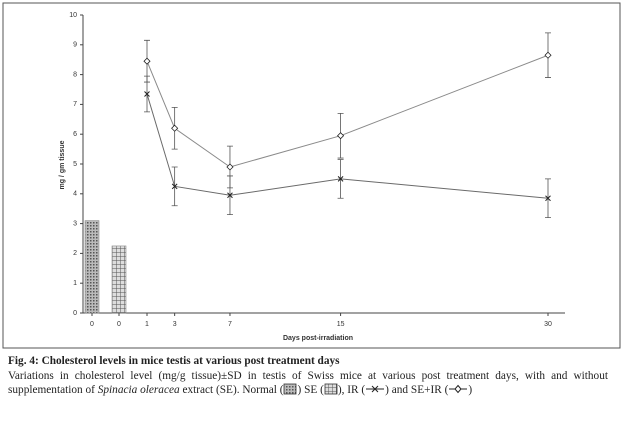  I want to click on y-tick-label: 9, so click(75, 45).